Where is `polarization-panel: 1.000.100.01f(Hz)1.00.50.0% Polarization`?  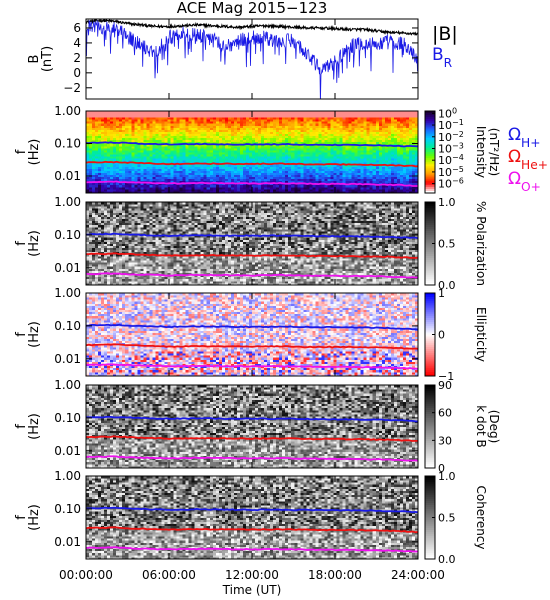
polarization-panel: 1.000.100.01f(Hz)1.00.50.0% Polarization is located at coordinates (251, 243).